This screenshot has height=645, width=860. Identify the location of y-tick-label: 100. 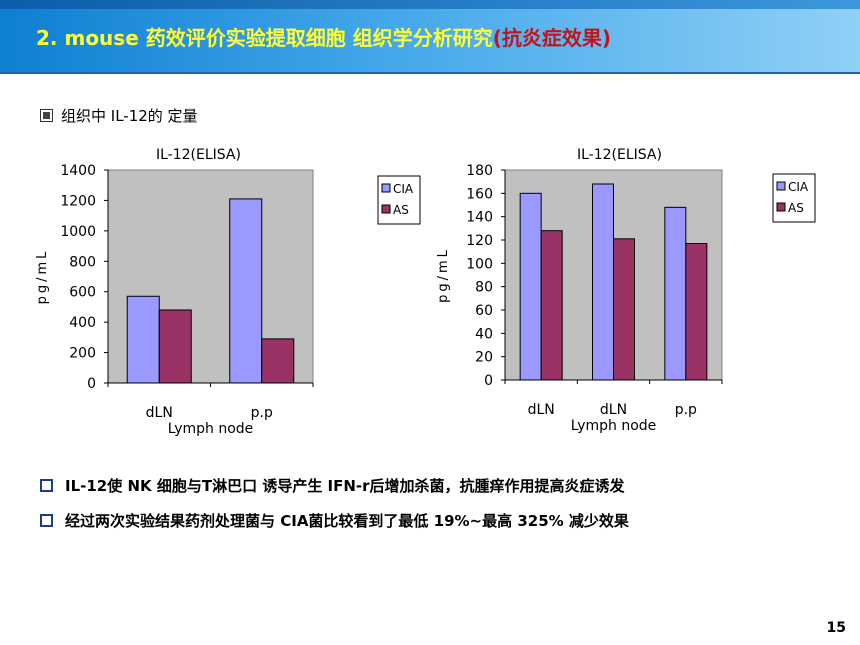
(479, 264).